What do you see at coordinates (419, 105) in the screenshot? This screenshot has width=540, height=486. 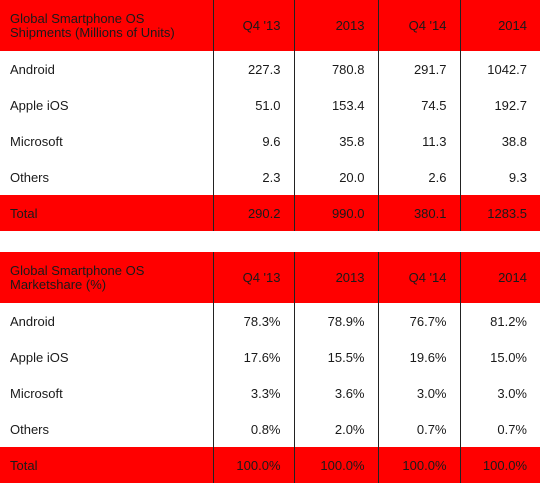 I see `cell-value: 74.5` at bounding box center [419, 105].